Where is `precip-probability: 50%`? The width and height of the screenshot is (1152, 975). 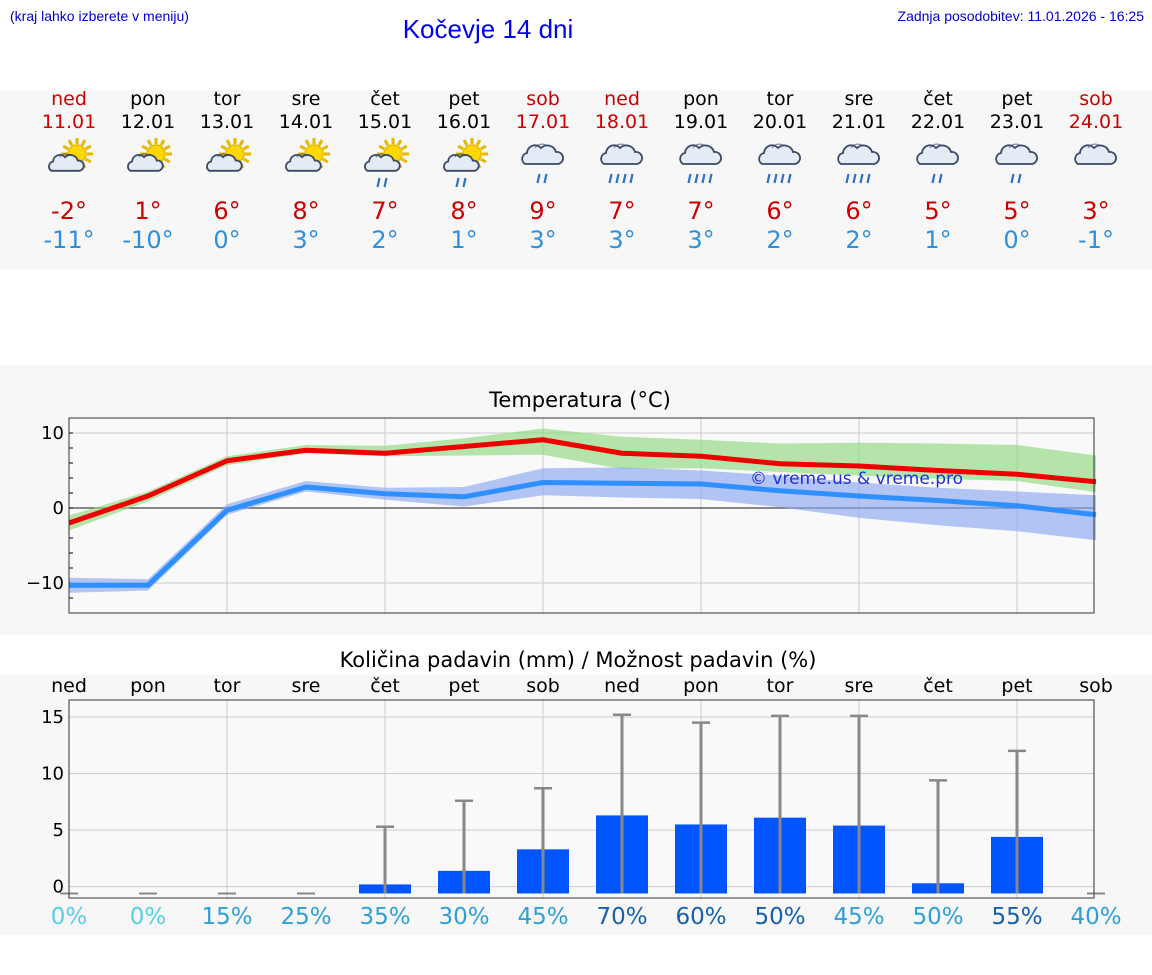 precip-probability: 50% is located at coordinates (938, 917).